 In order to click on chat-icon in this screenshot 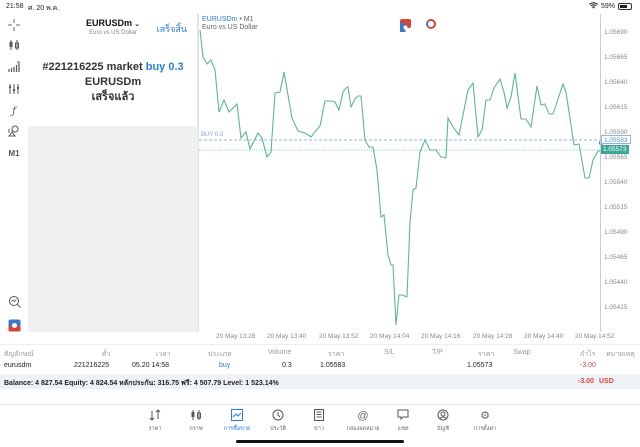, I will do `click(403, 416)`.